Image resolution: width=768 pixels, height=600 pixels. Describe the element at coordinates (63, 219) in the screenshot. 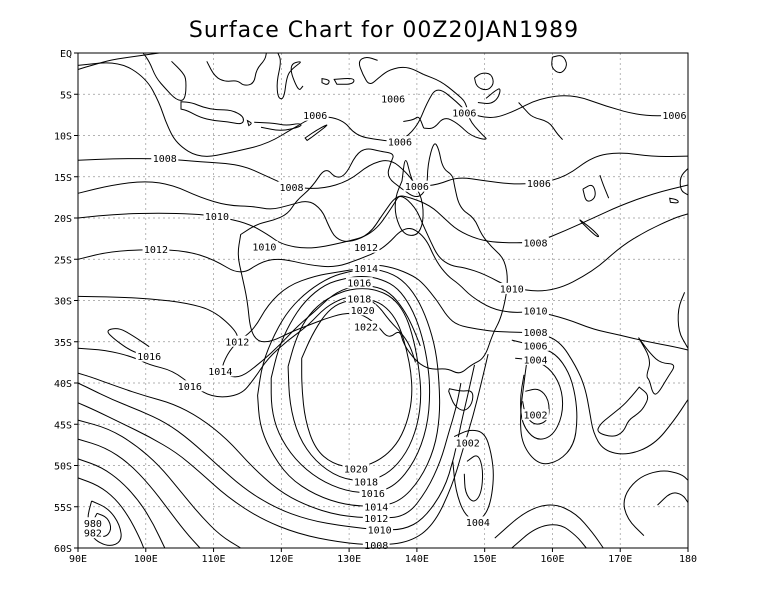

I see `y-tick-label: 20S` at that location.